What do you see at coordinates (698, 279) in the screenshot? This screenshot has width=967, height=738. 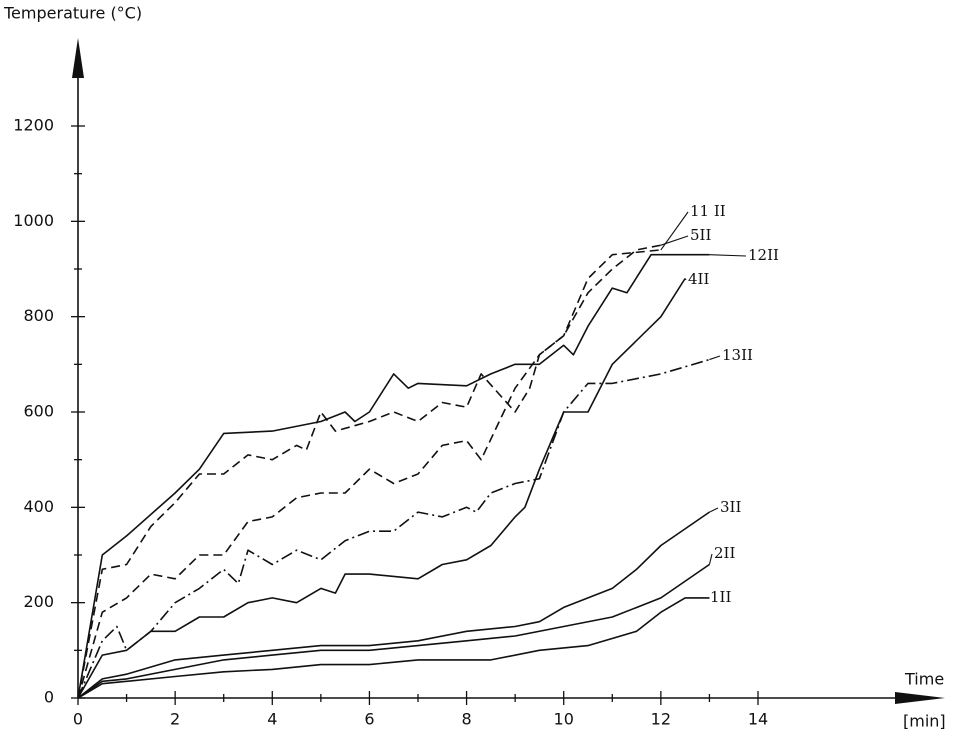 I see `series-label: 4II` at bounding box center [698, 279].